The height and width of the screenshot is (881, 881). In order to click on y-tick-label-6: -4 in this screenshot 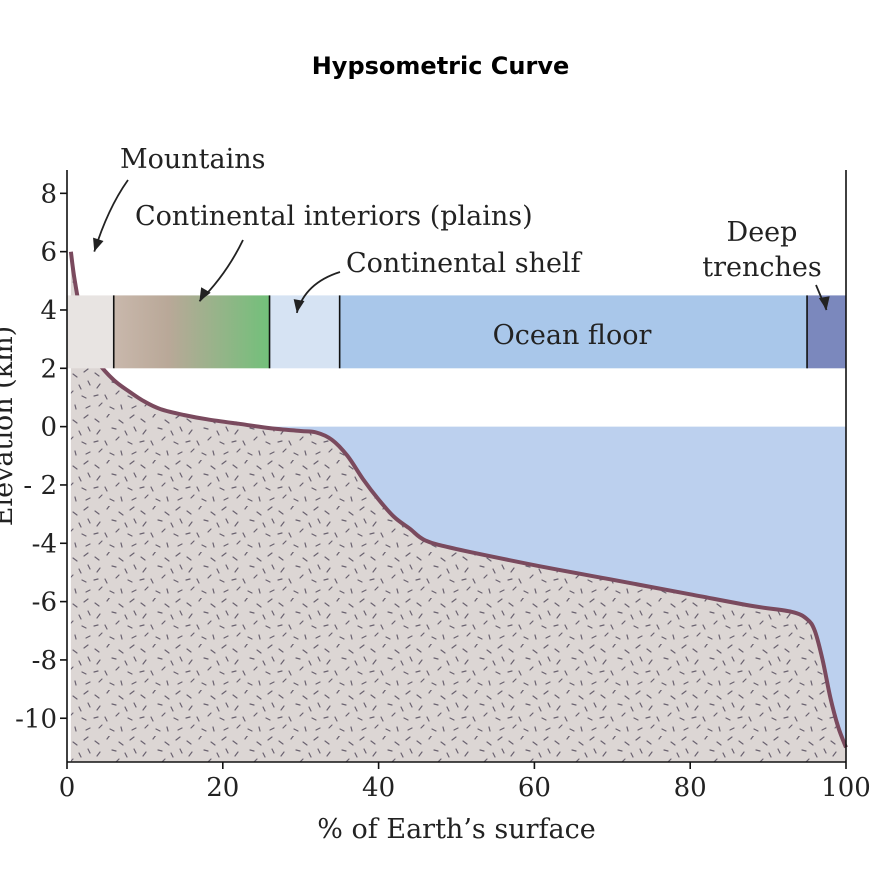, I will do `click(44, 544)`.